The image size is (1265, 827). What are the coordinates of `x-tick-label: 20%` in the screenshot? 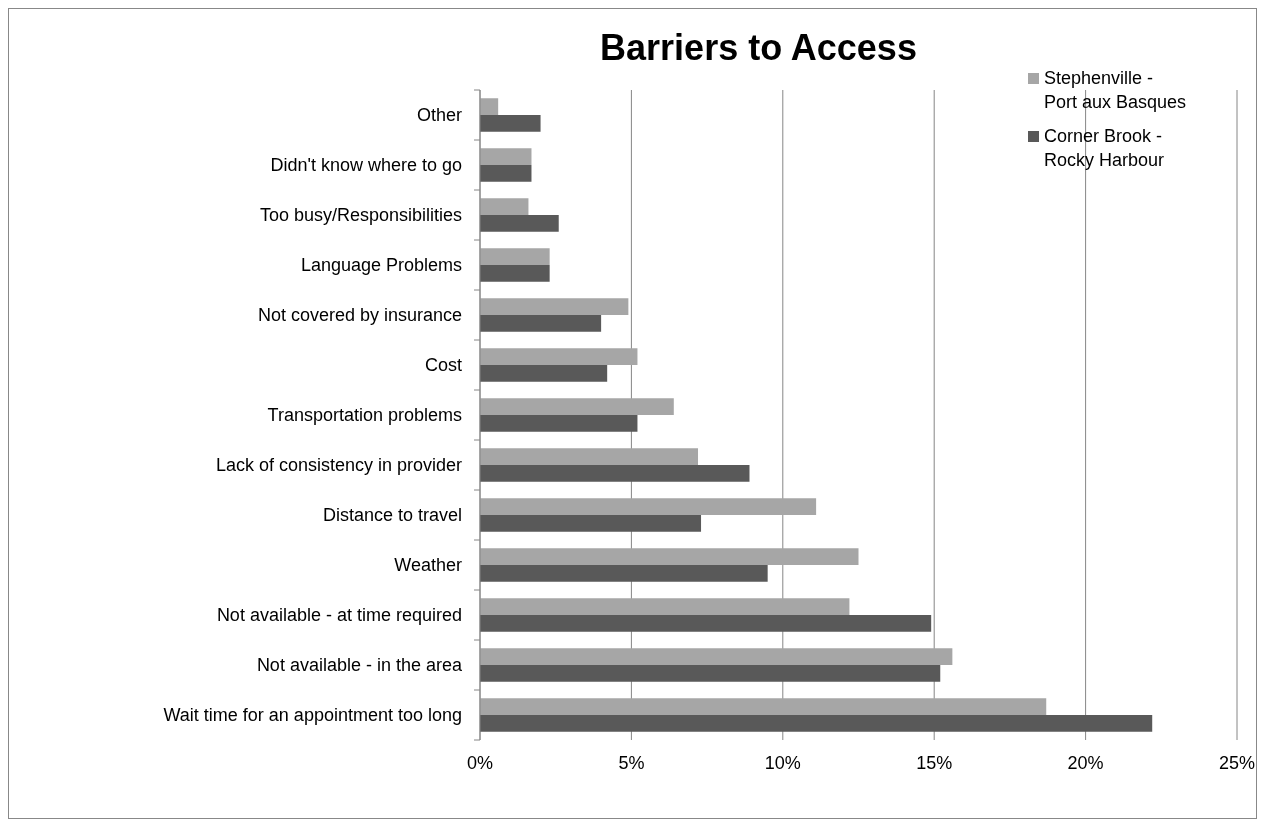 It's located at (1085, 763).